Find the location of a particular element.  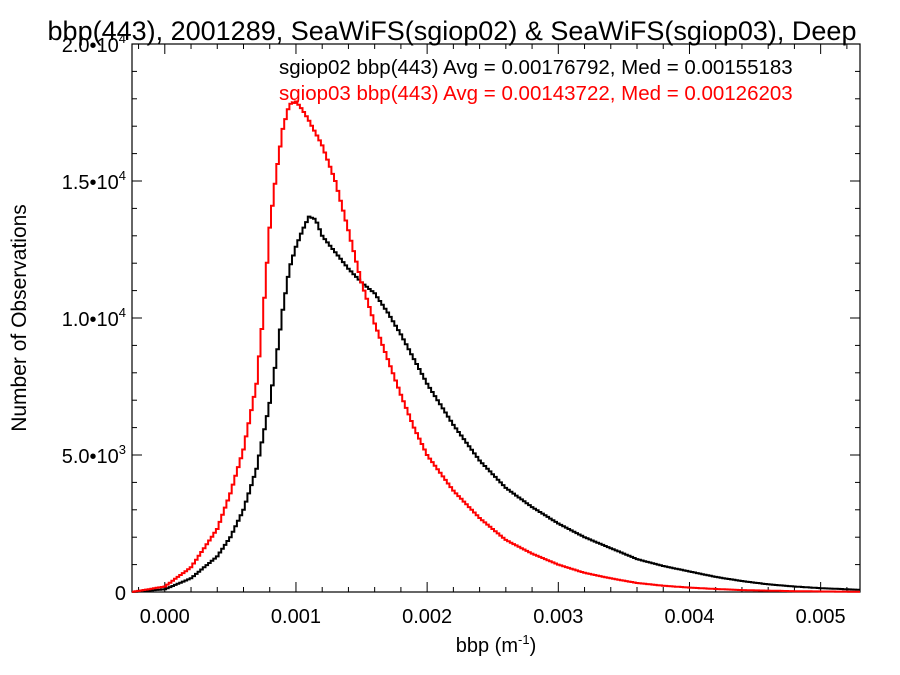

x-tick-label: 0.005 is located at coordinates (821, 617).